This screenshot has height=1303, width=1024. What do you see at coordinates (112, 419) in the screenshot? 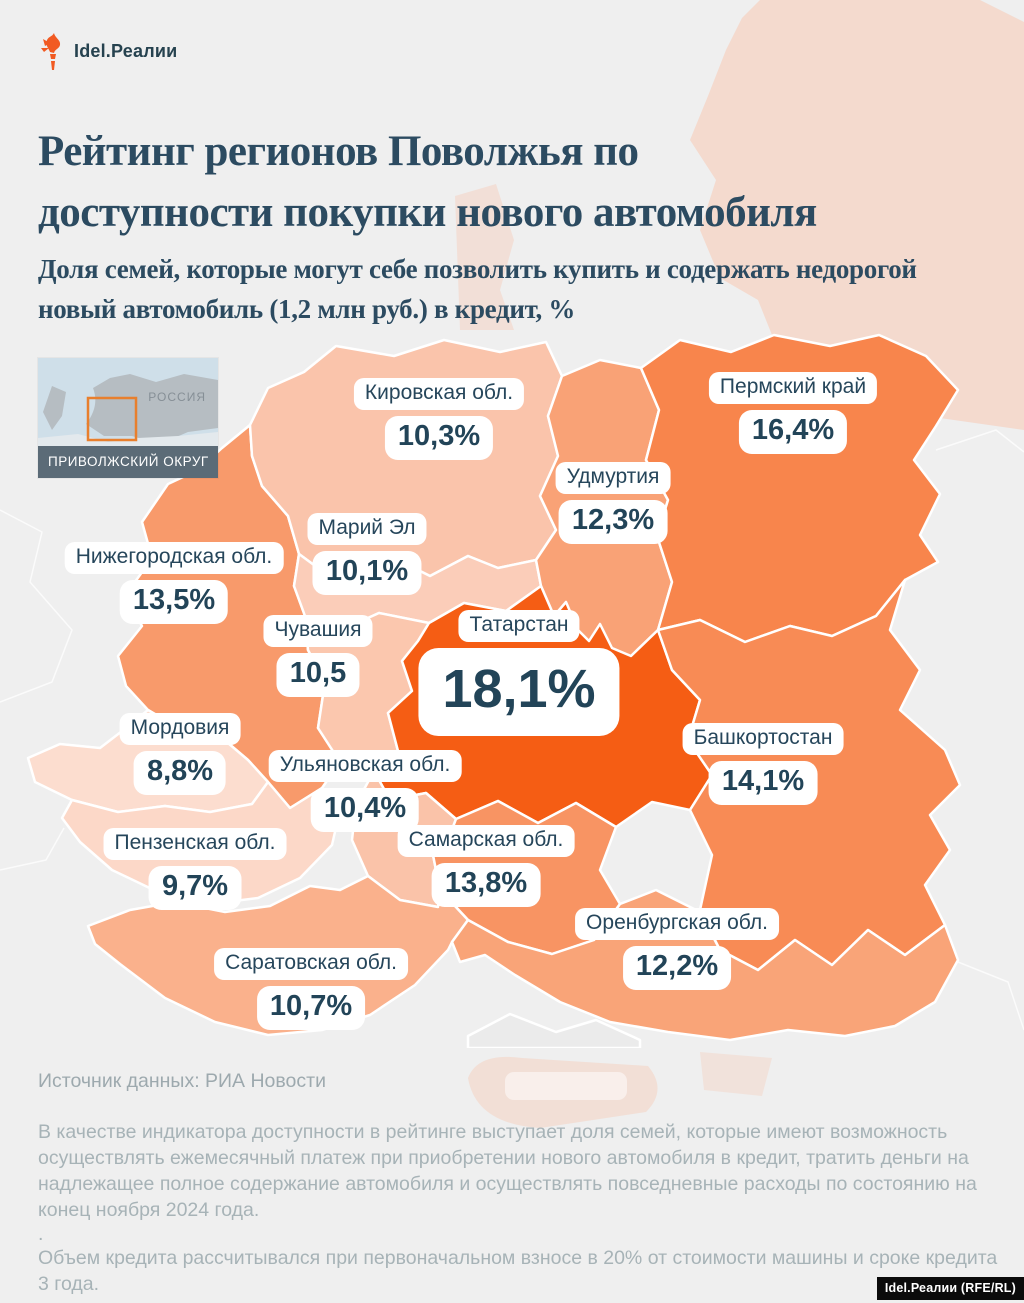
I see `locator-highlight-box` at bounding box center [112, 419].